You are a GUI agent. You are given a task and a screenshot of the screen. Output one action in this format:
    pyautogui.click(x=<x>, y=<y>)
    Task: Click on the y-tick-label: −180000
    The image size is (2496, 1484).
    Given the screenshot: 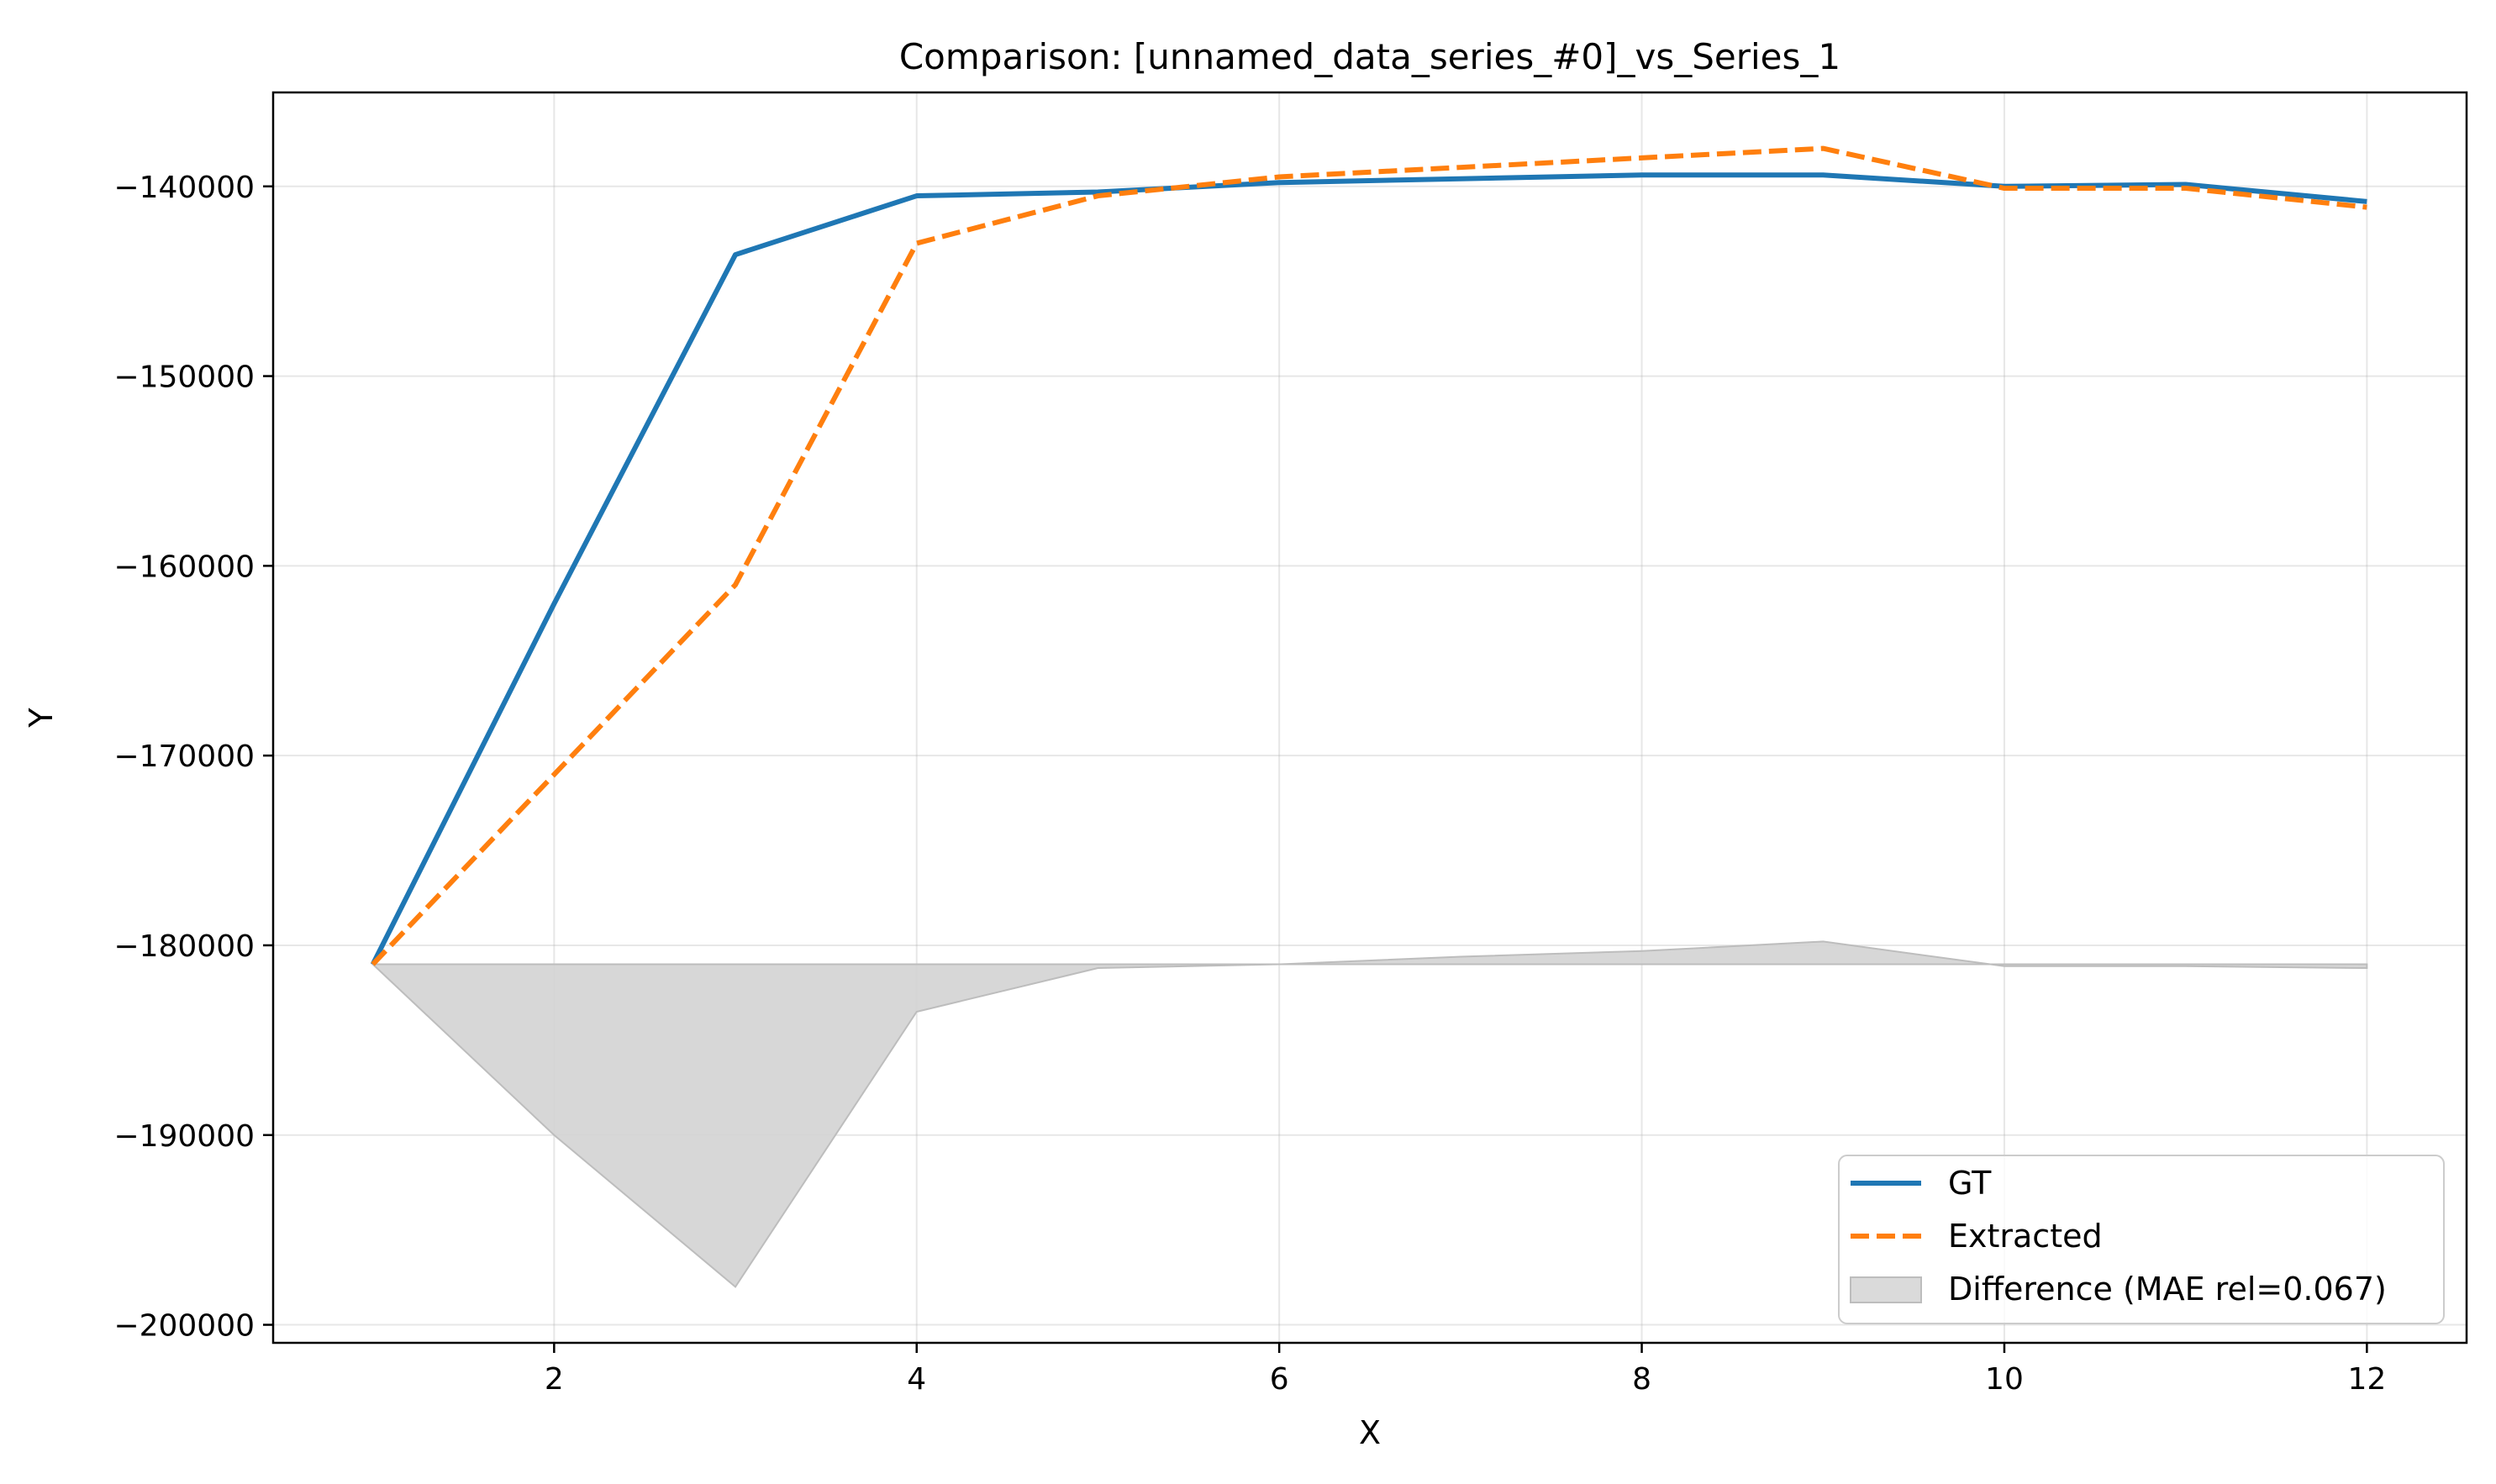 What is the action you would take?
    pyautogui.click(x=184, y=947)
    